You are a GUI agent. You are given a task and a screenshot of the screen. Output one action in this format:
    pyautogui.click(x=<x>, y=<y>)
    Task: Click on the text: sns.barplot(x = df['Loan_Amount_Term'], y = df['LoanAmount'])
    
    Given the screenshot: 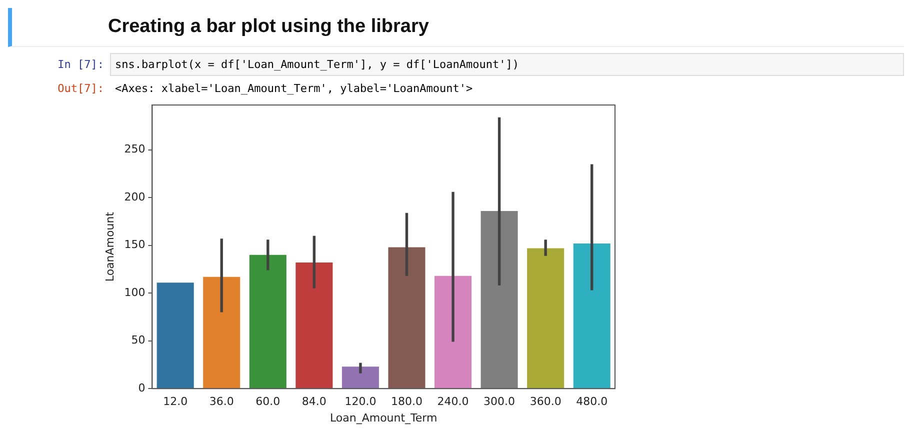 What is the action you would take?
    pyautogui.click(x=507, y=64)
    